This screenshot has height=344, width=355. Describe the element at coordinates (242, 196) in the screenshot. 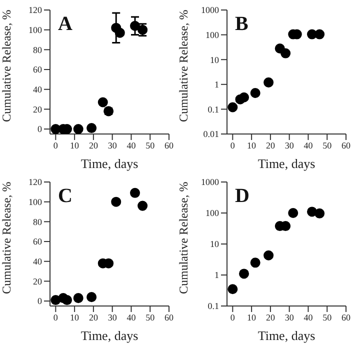

I see `annotation: D` at that location.